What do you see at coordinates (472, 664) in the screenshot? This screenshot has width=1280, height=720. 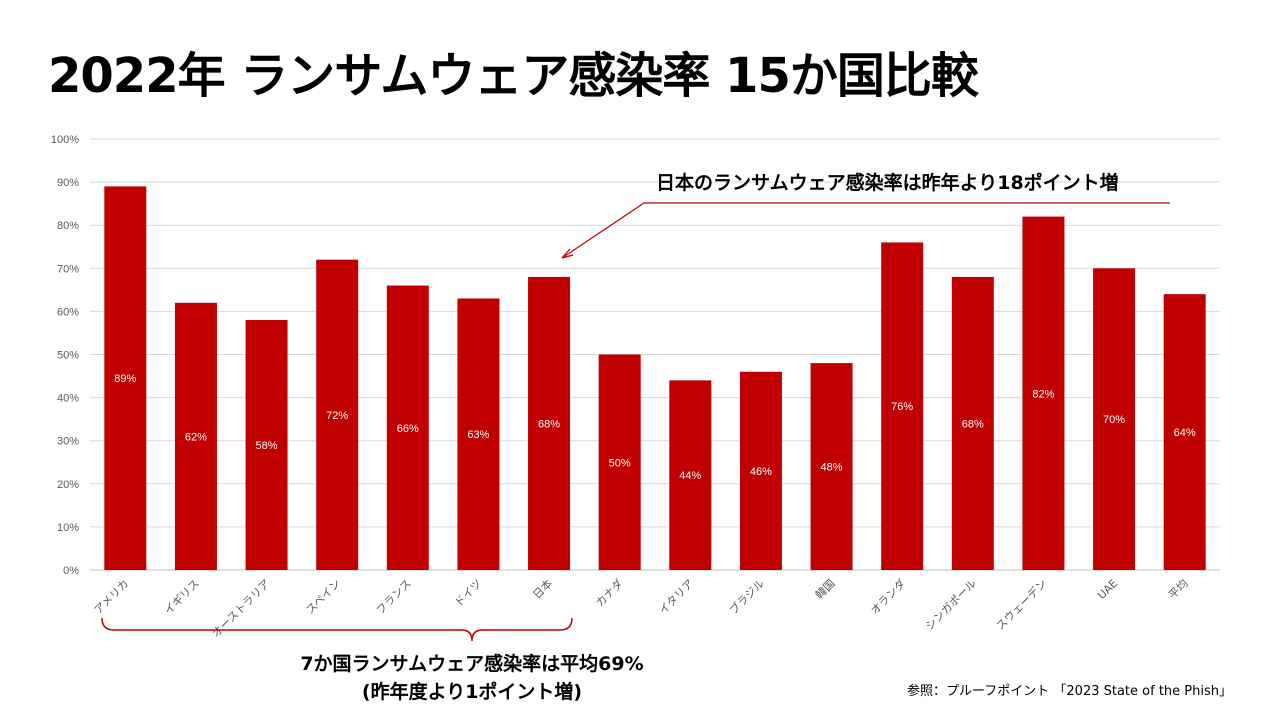 I see `summary-line-1: 7か国ランサムウェア感染率は平均69%` at bounding box center [472, 664].